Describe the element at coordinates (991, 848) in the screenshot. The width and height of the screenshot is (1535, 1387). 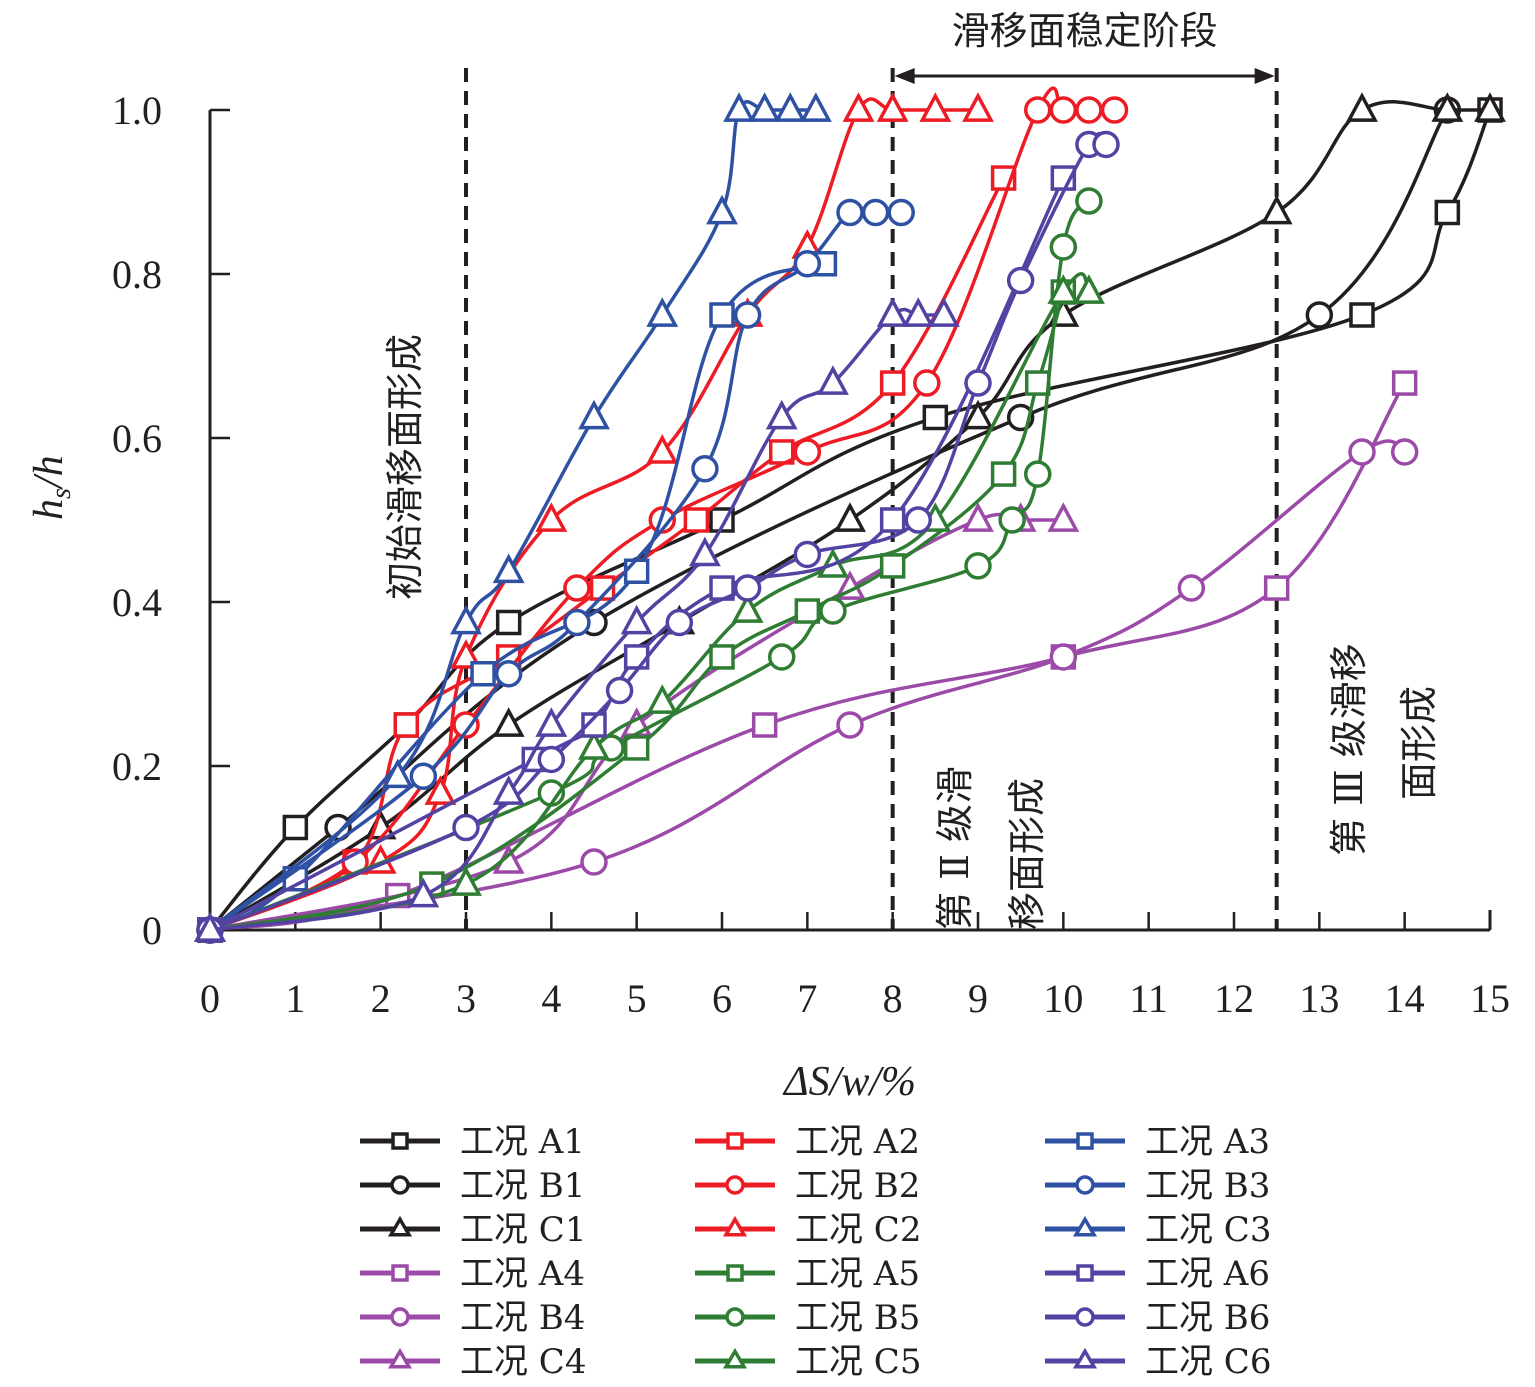
I see `annotation-second: 第 Ⅱ 级滑 移面形成` at that location.